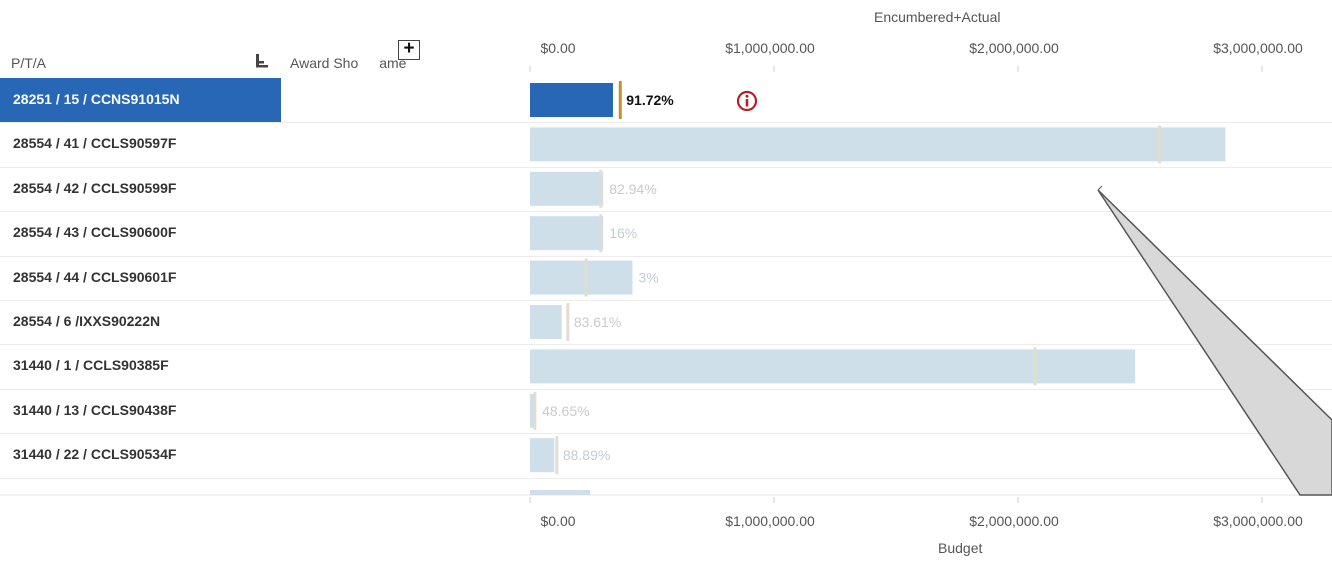  I want to click on bottom-axis-title: Budget, so click(960, 548).